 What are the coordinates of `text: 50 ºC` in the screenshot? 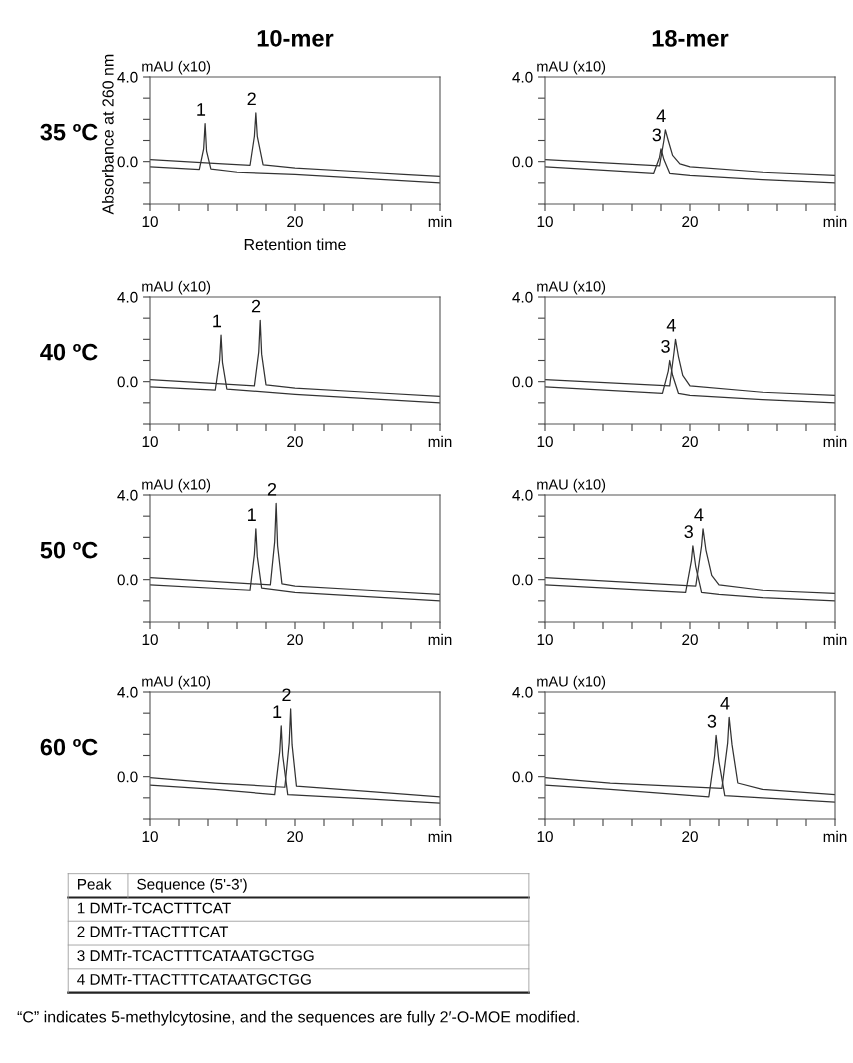 It's located at (69, 550).